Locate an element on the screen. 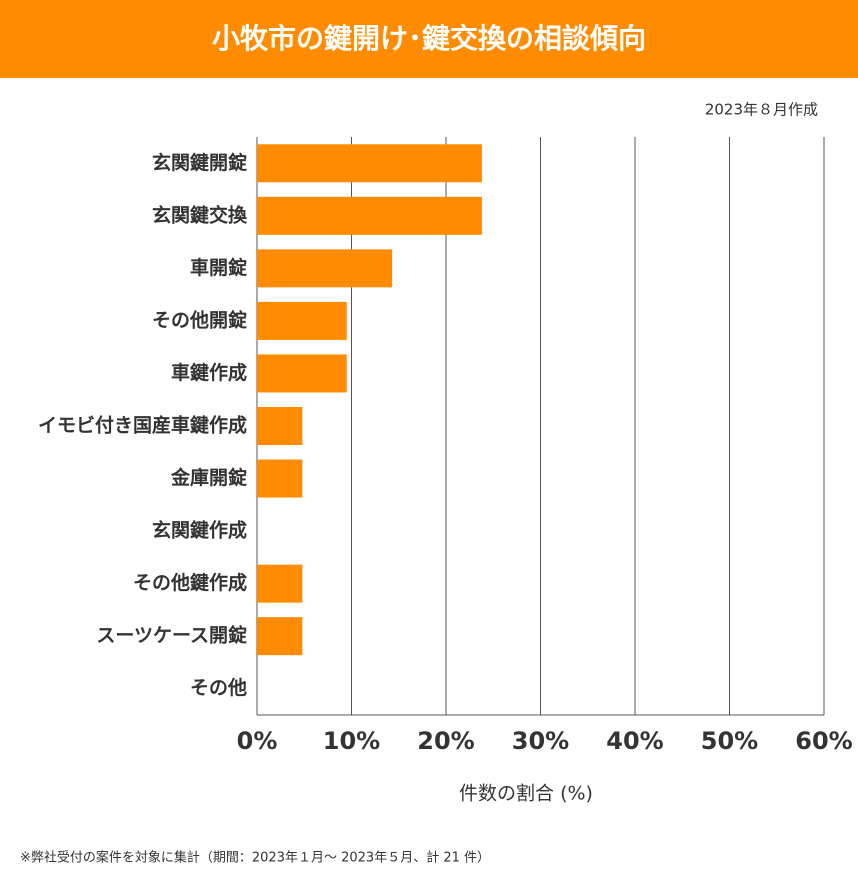 The width and height of the screenshot is (858, 872). header-band is located at coordinates (429, 39).